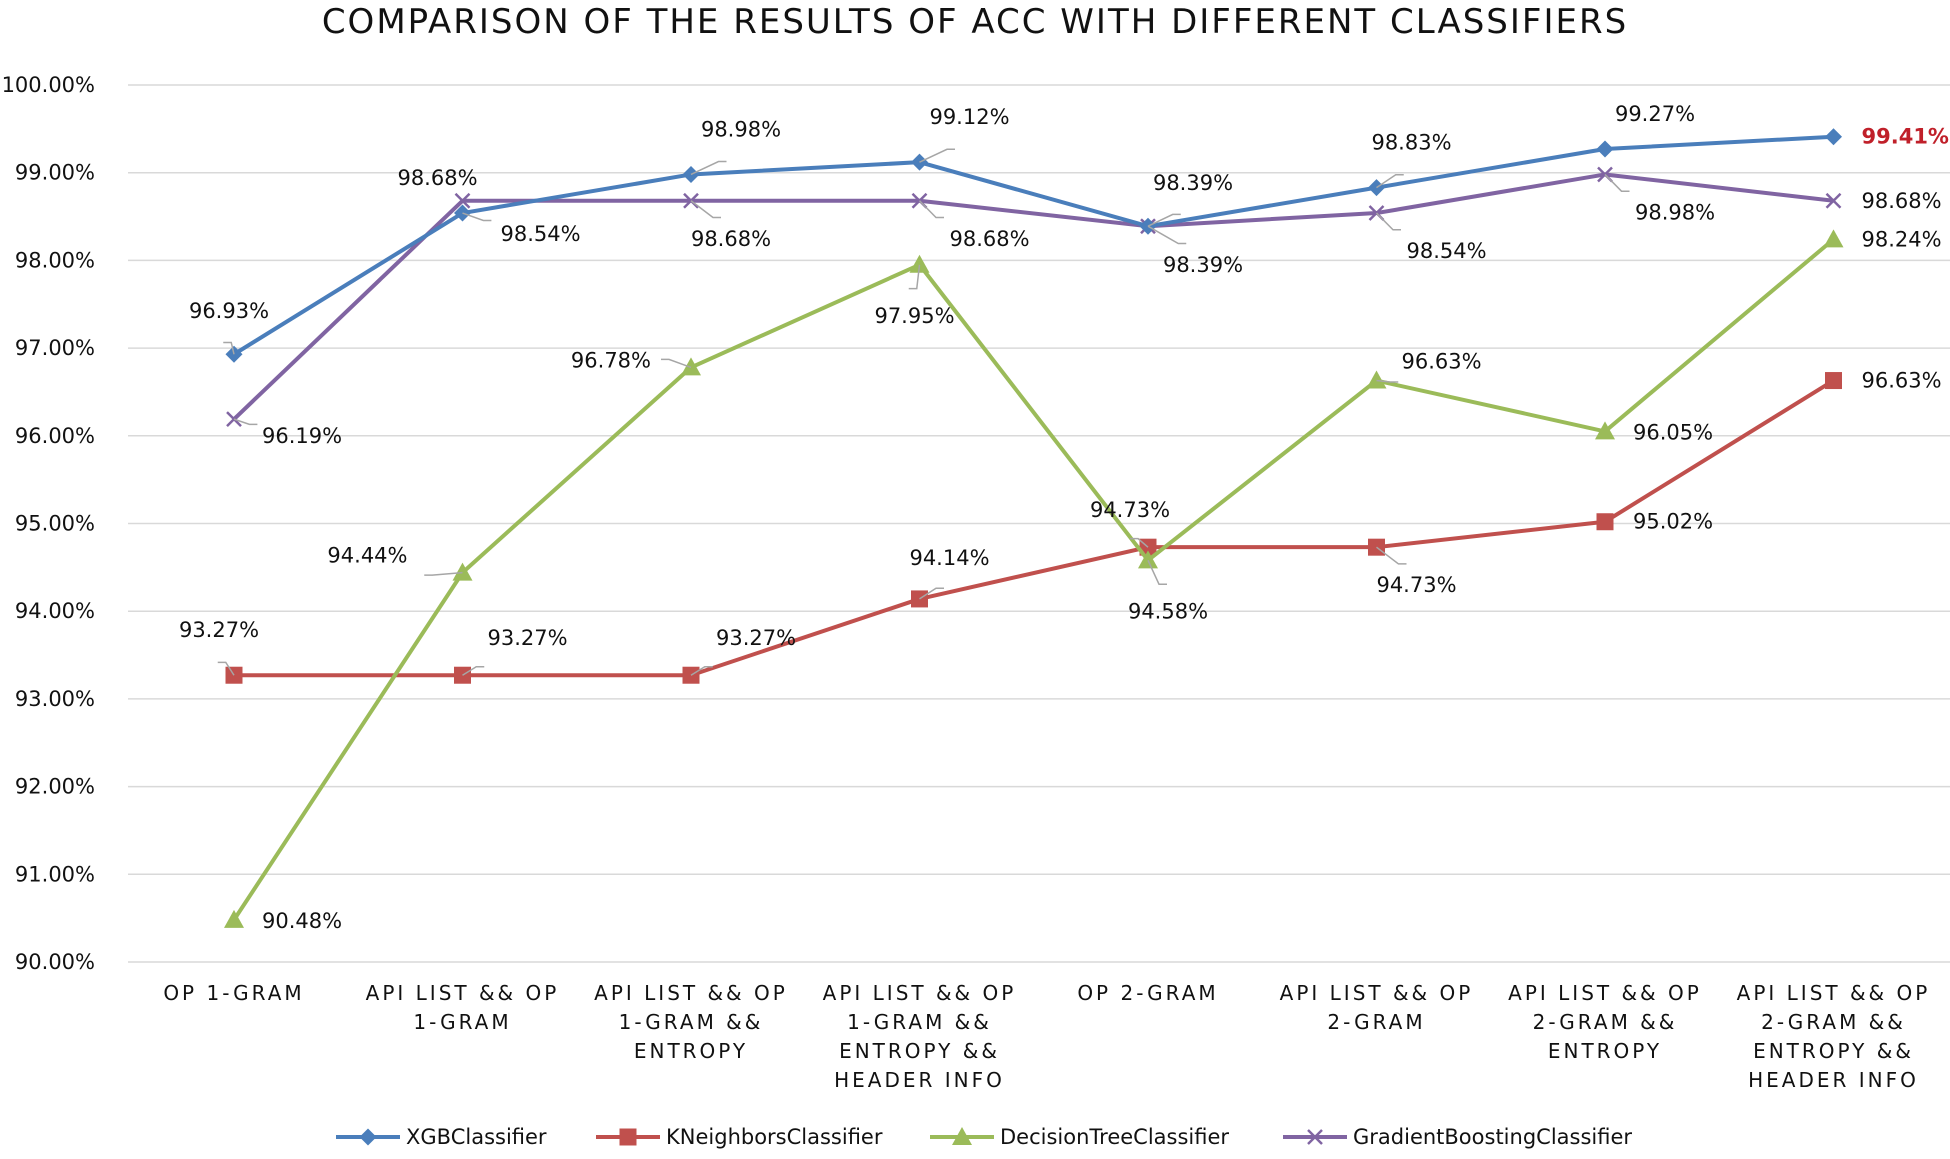 This screenshot has height=1159, width=1950. Describe the element at coordinates (611, 360) in the screenshot. I see `data-label: 96.78%` at that location.